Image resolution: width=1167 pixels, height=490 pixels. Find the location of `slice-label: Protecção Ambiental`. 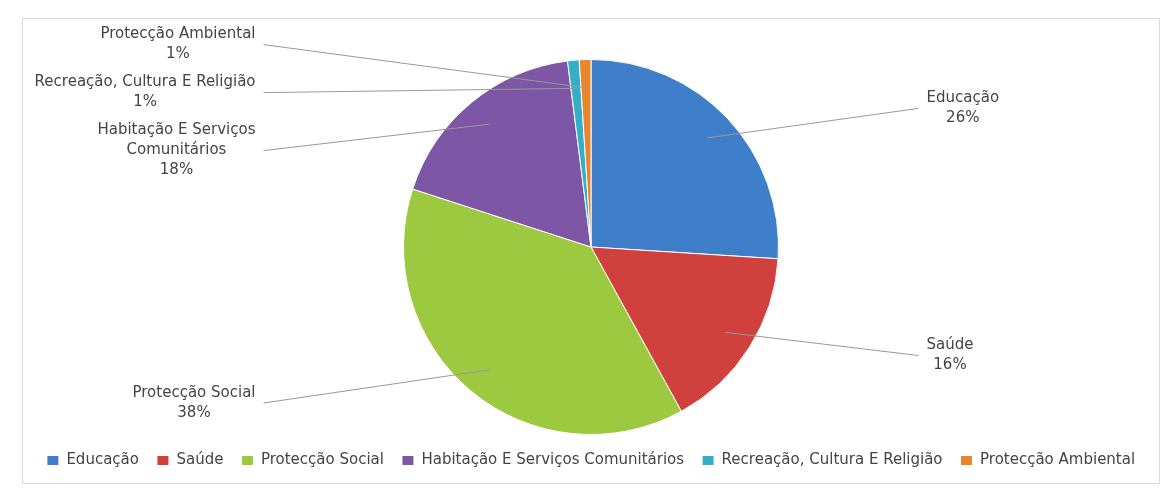

slice-label: Protecção Ambiental is located at coordinates (178, 33).